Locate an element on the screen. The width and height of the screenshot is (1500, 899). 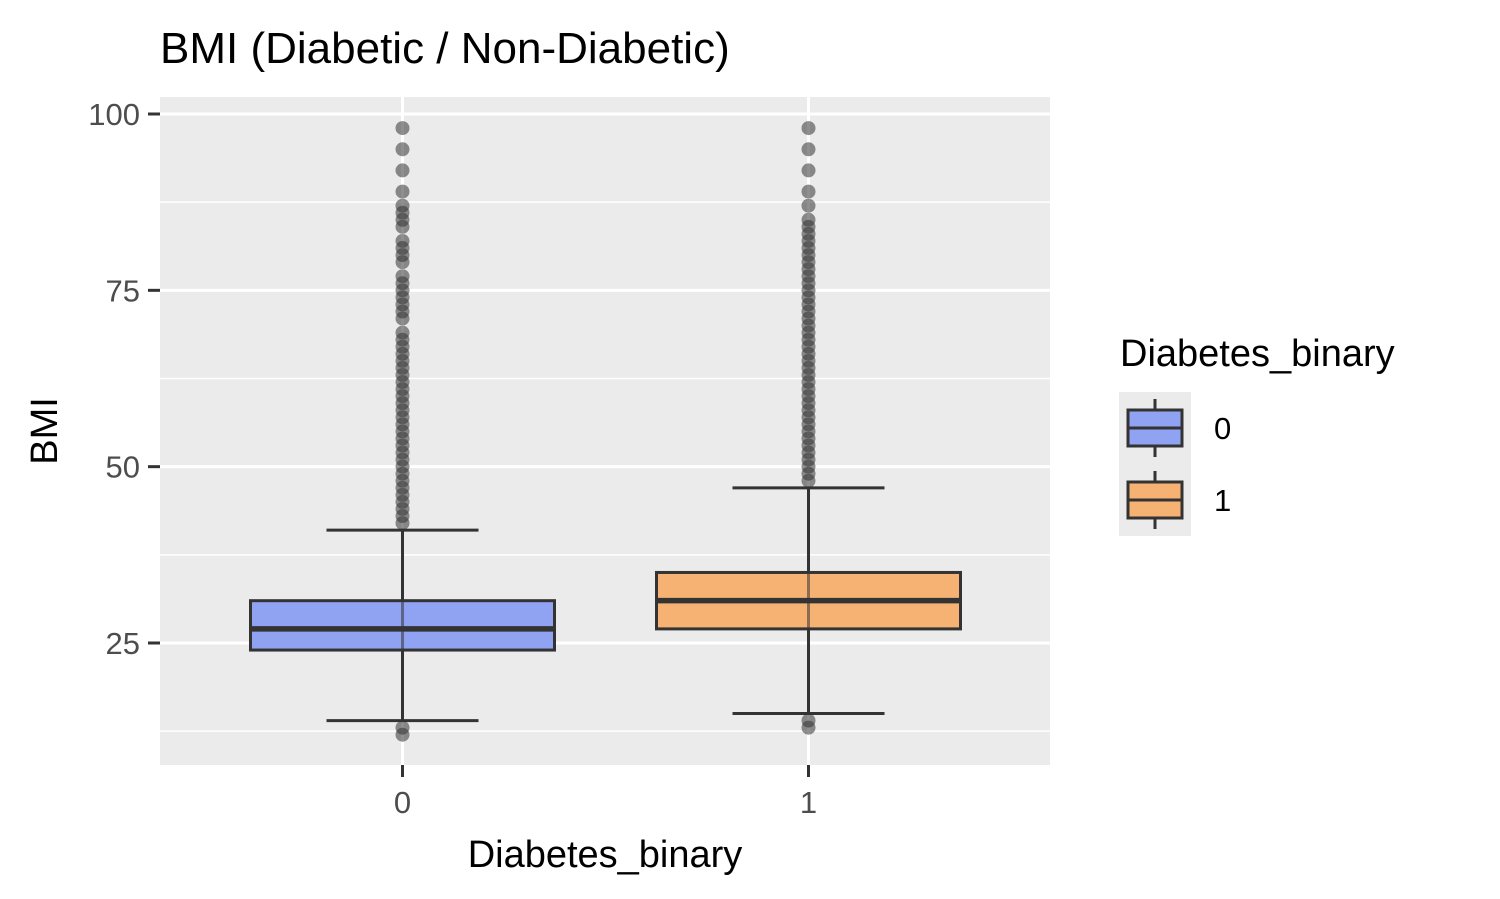
y-tick-label: 50 is located at coordinates (123, 467).